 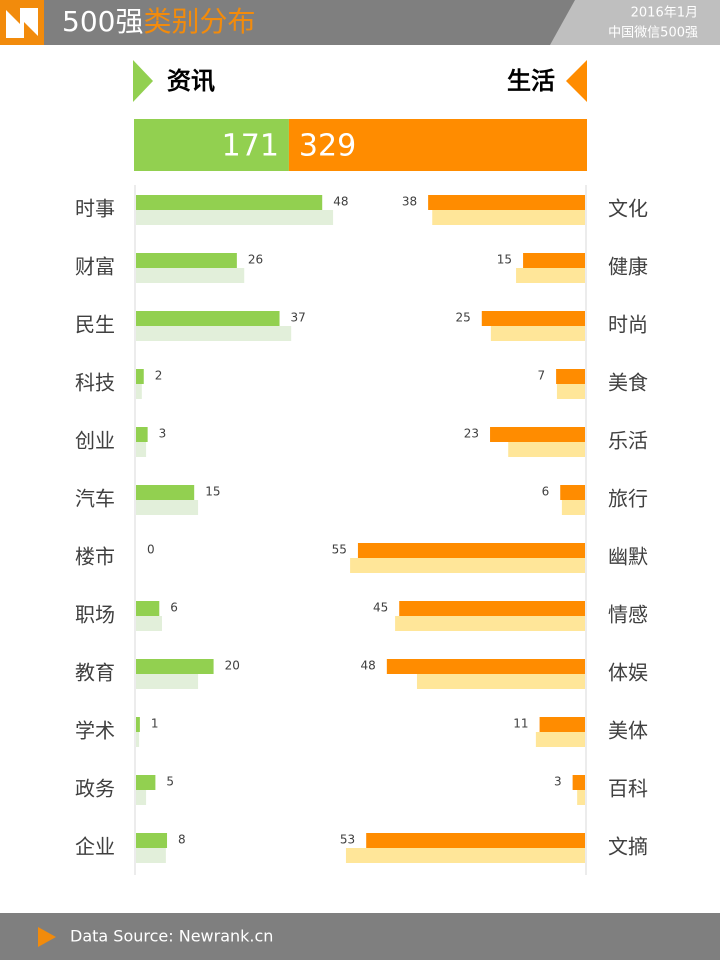 I want to click on category-label: 时尚, so click(x=628, y=325).